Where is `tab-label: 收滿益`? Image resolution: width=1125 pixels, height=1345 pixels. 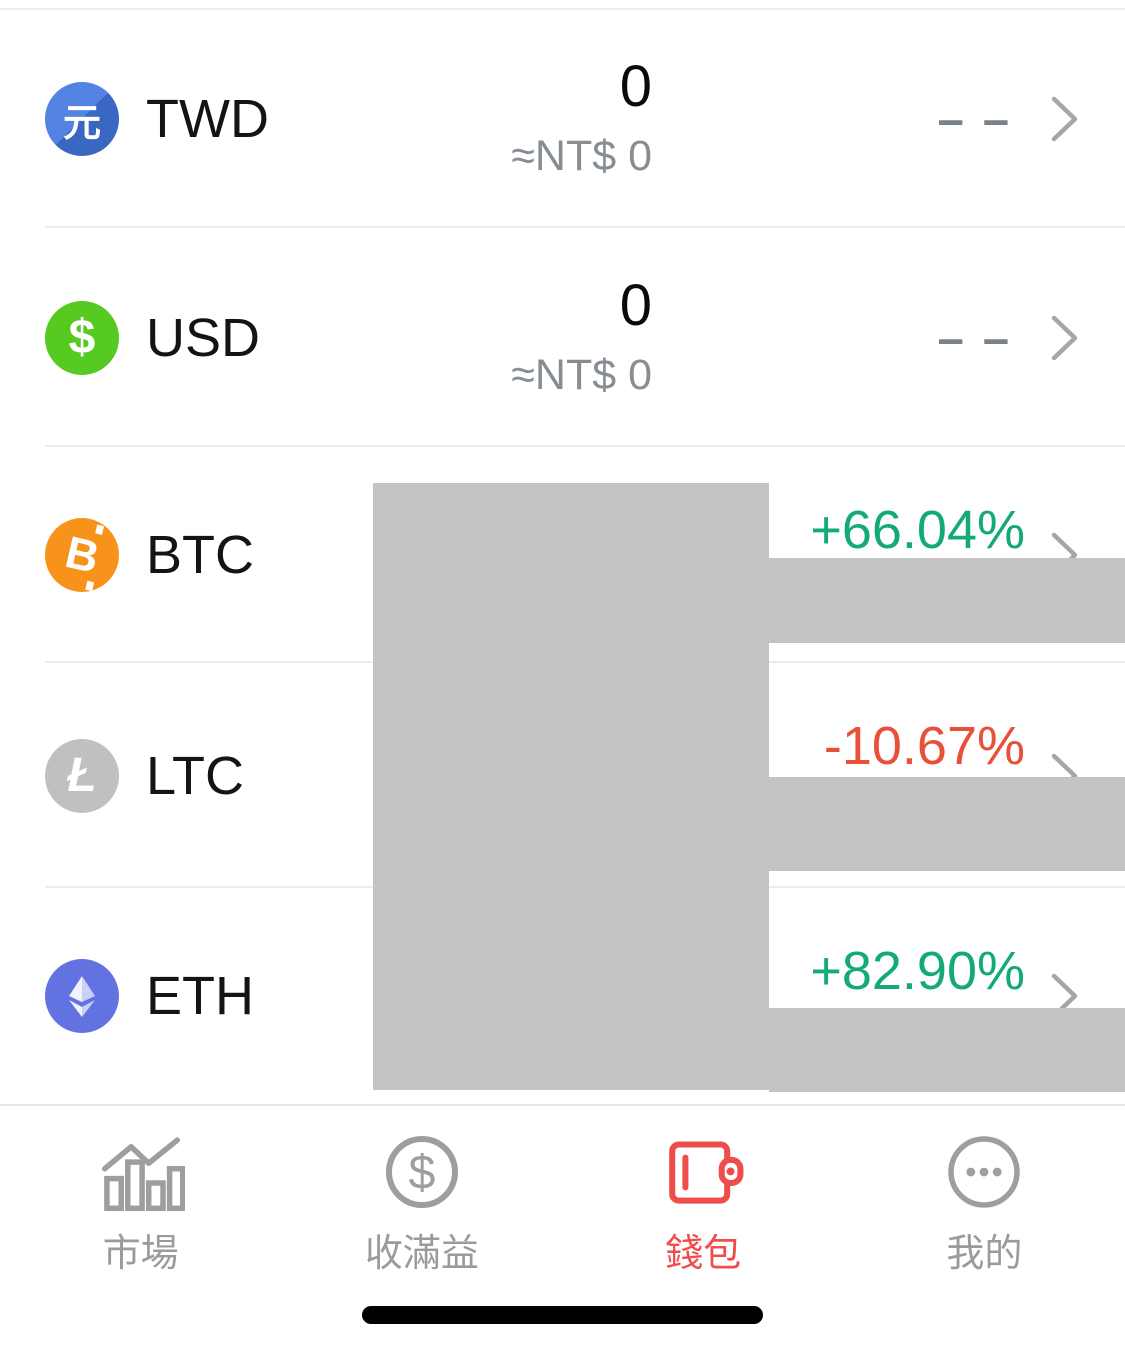 tab-label: 收滿益 is located at coordinates (421, 1254).